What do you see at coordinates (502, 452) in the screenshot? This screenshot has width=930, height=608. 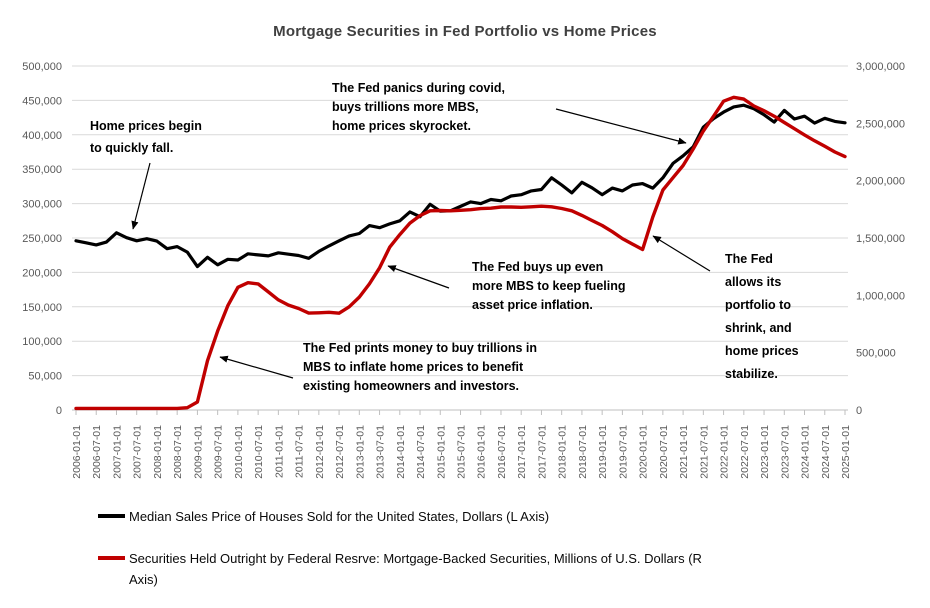 I see `x-axis-tick-label: 2016-07-01` at bounding box center [502, 452].